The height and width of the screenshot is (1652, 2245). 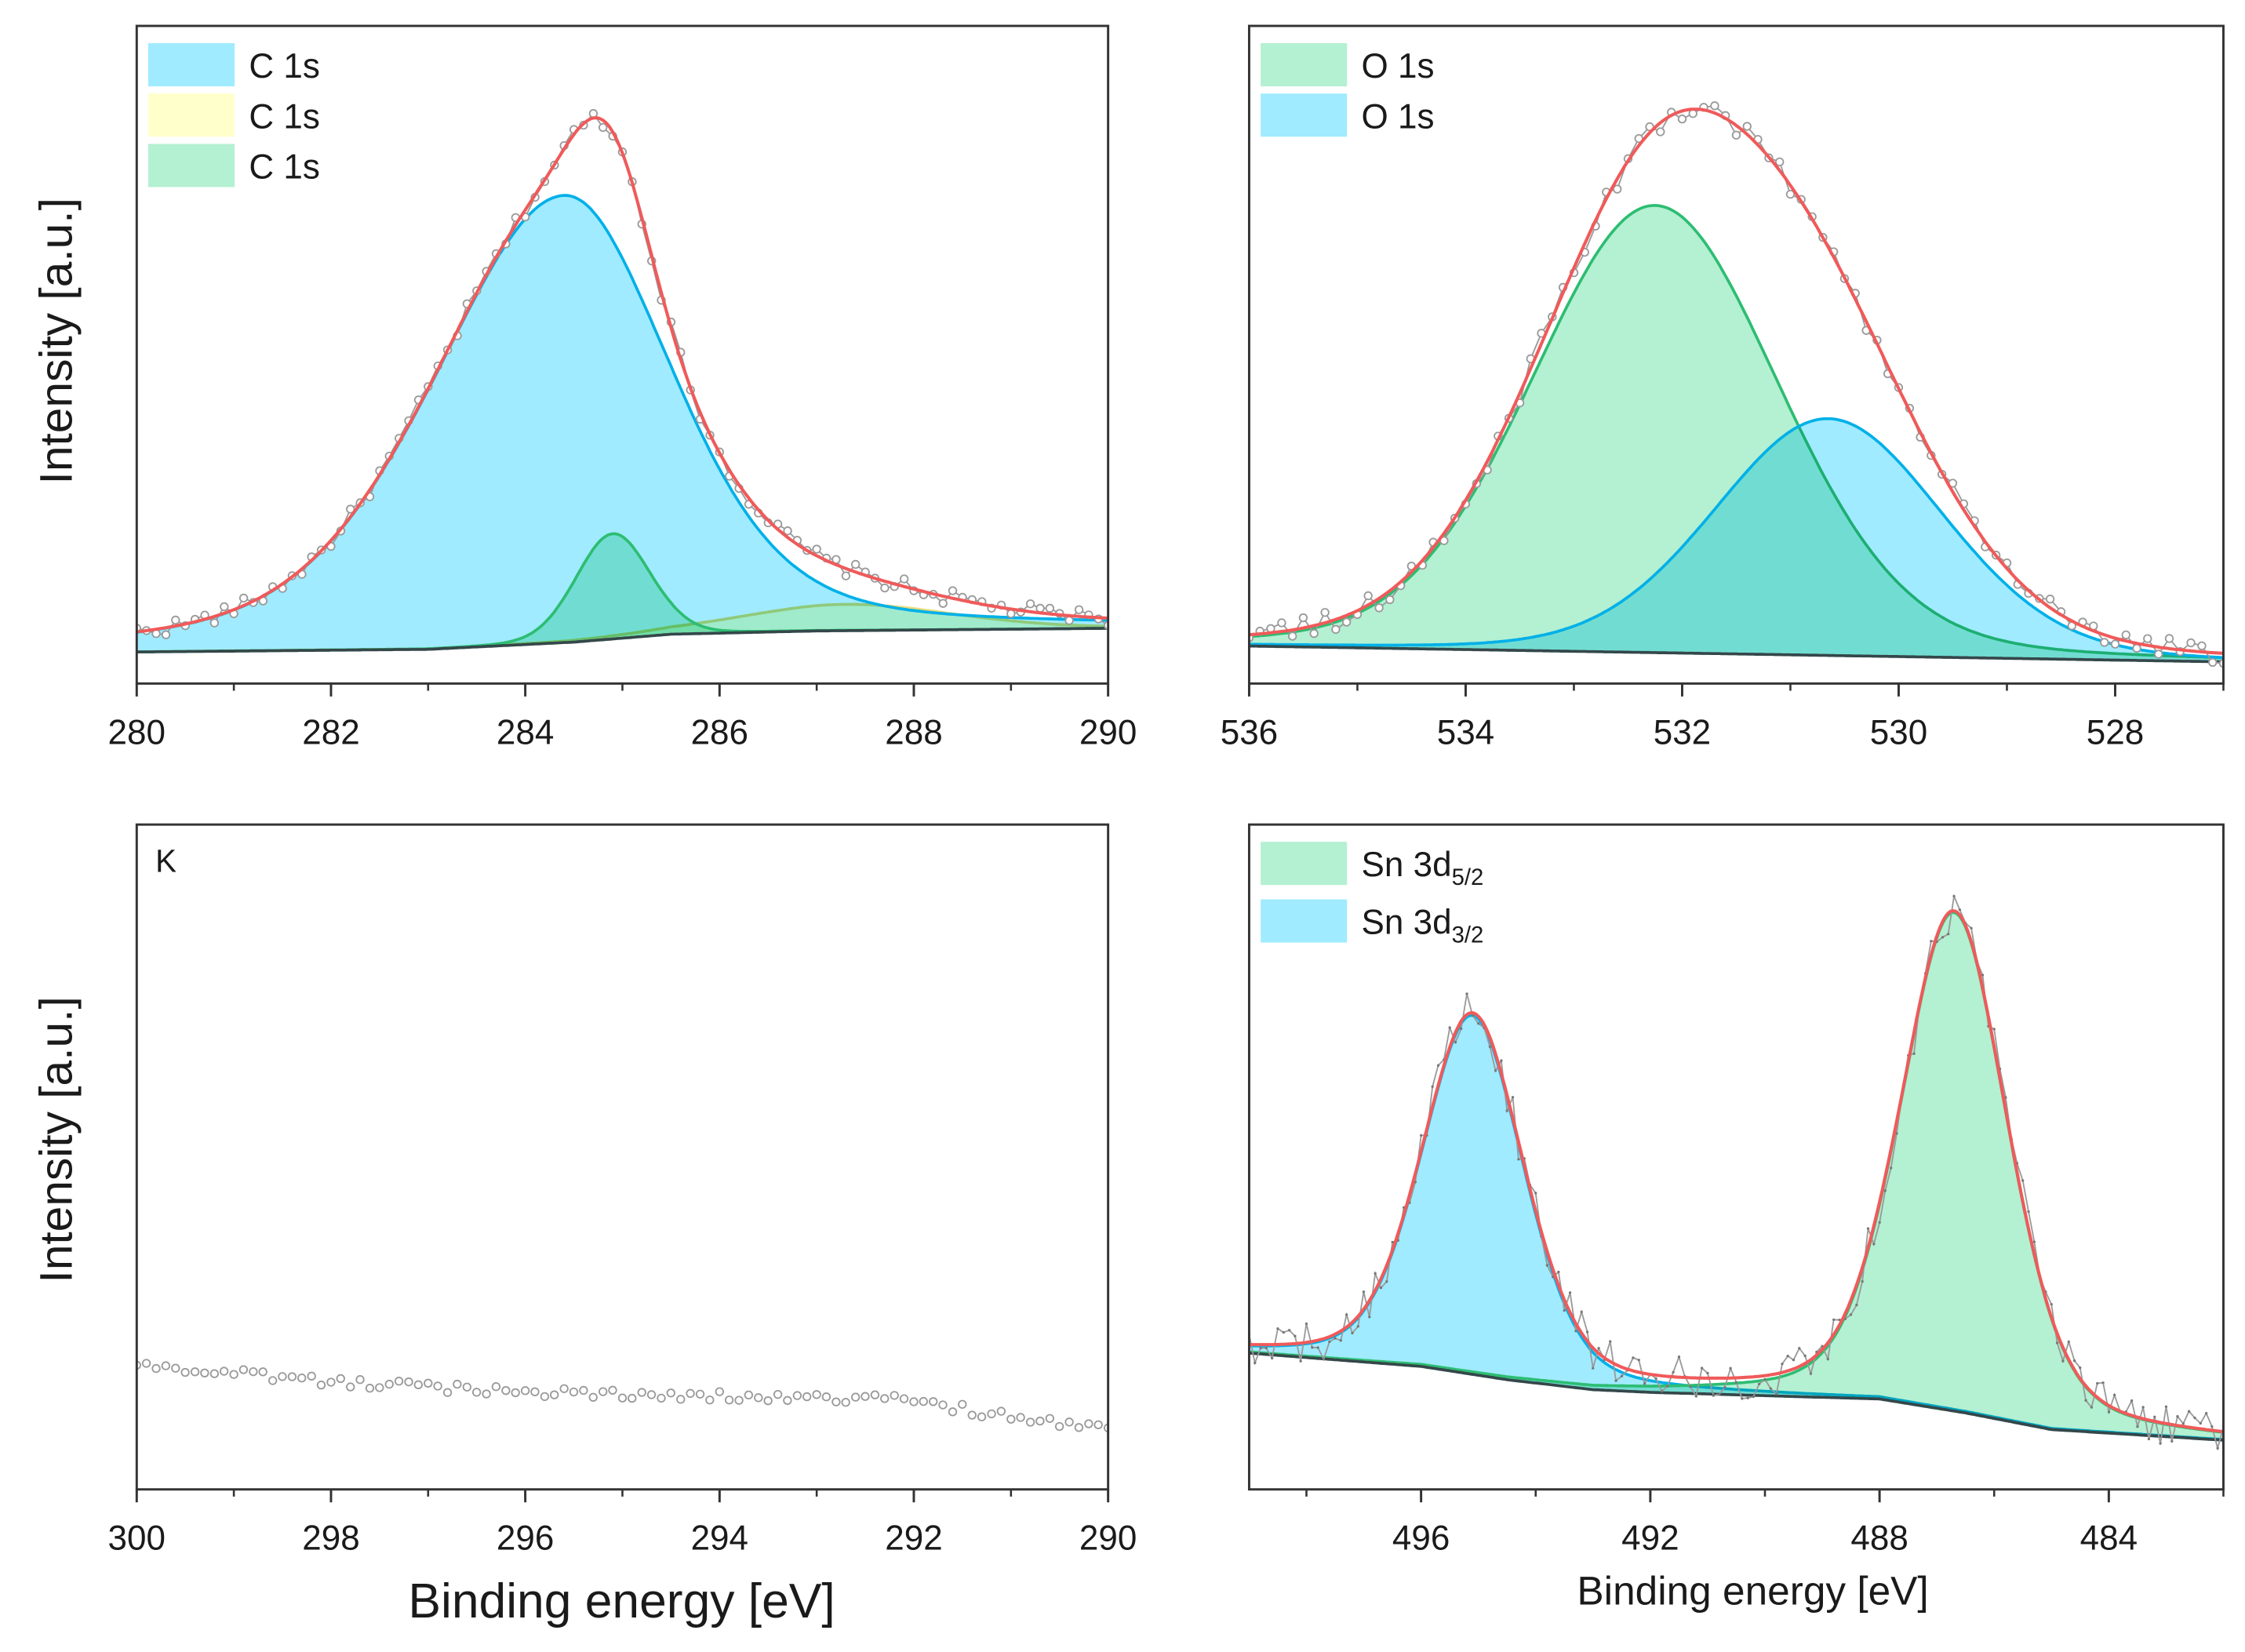 What do you see at coordinates (1108, 1539) in the screenshot?
I see `x-tick-label: 290` at bounding box center [1108, 1539].